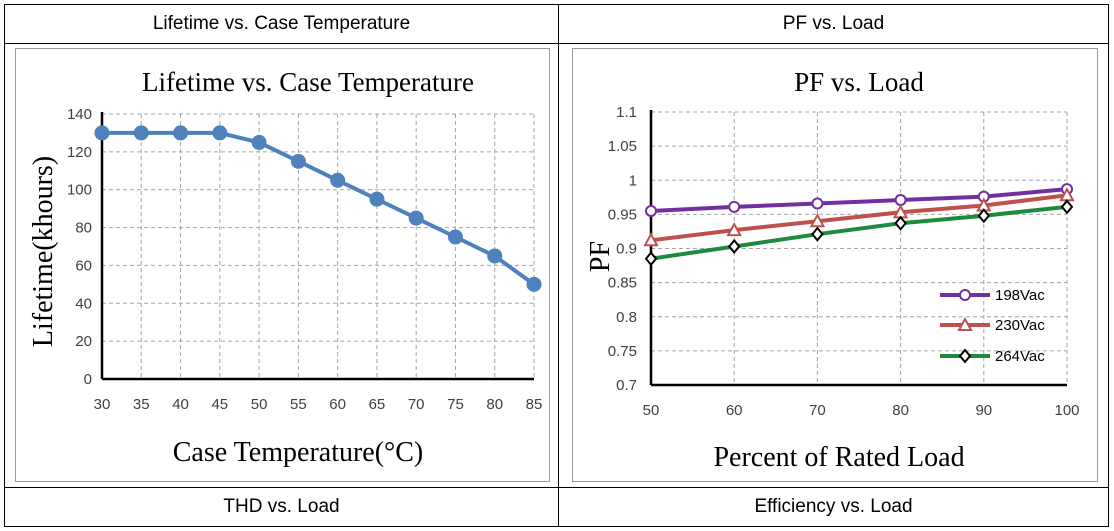 The image size is (1114, 531). I want to click on series-line-198Vac, so click(859, 200).